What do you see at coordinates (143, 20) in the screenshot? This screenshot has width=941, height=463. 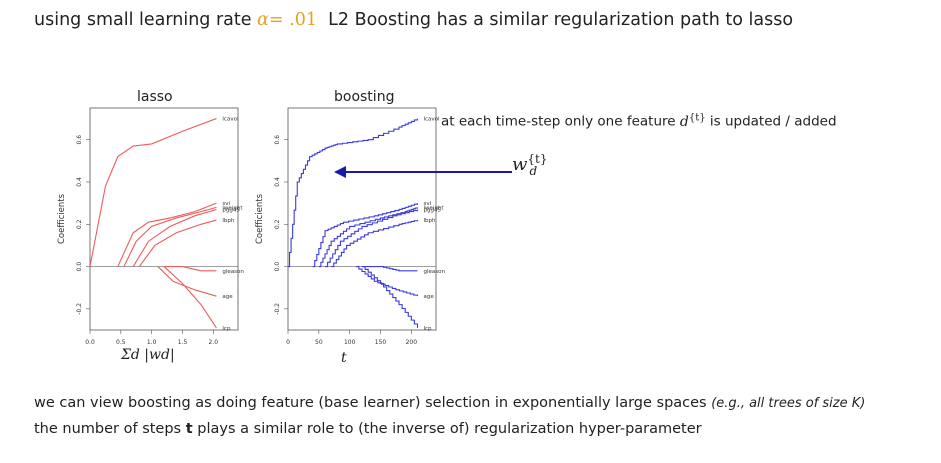 I see `headline-prefix: using small learning rate` at bounding box center [143, 20].